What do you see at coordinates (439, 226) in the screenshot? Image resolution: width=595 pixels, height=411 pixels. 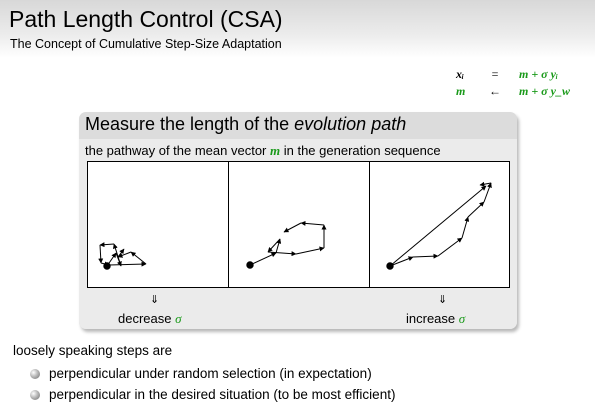 I see `long-path-diagram` at bounding box center [439, 226].